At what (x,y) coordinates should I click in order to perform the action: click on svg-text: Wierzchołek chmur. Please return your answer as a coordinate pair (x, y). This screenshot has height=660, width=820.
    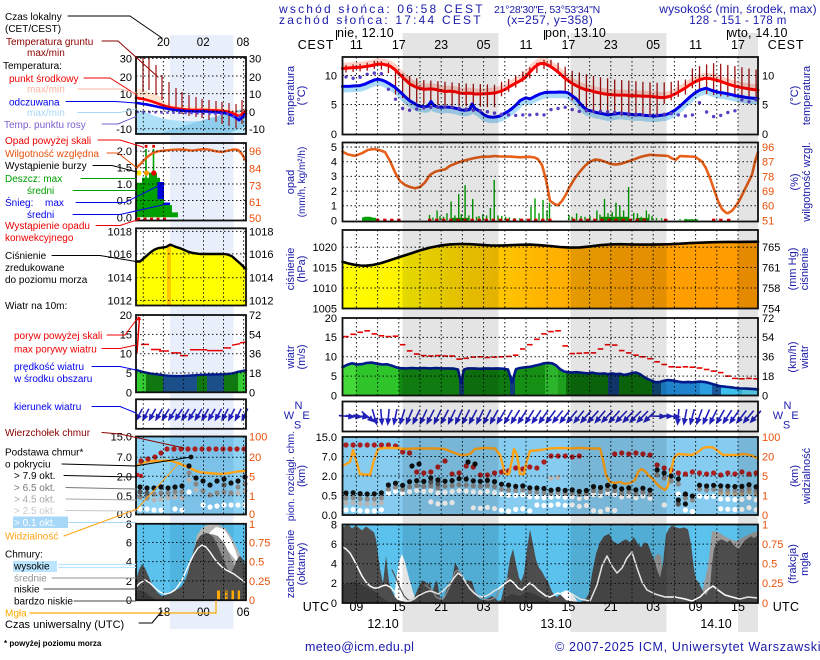
    Looking at the image, I should click on (48, 433).